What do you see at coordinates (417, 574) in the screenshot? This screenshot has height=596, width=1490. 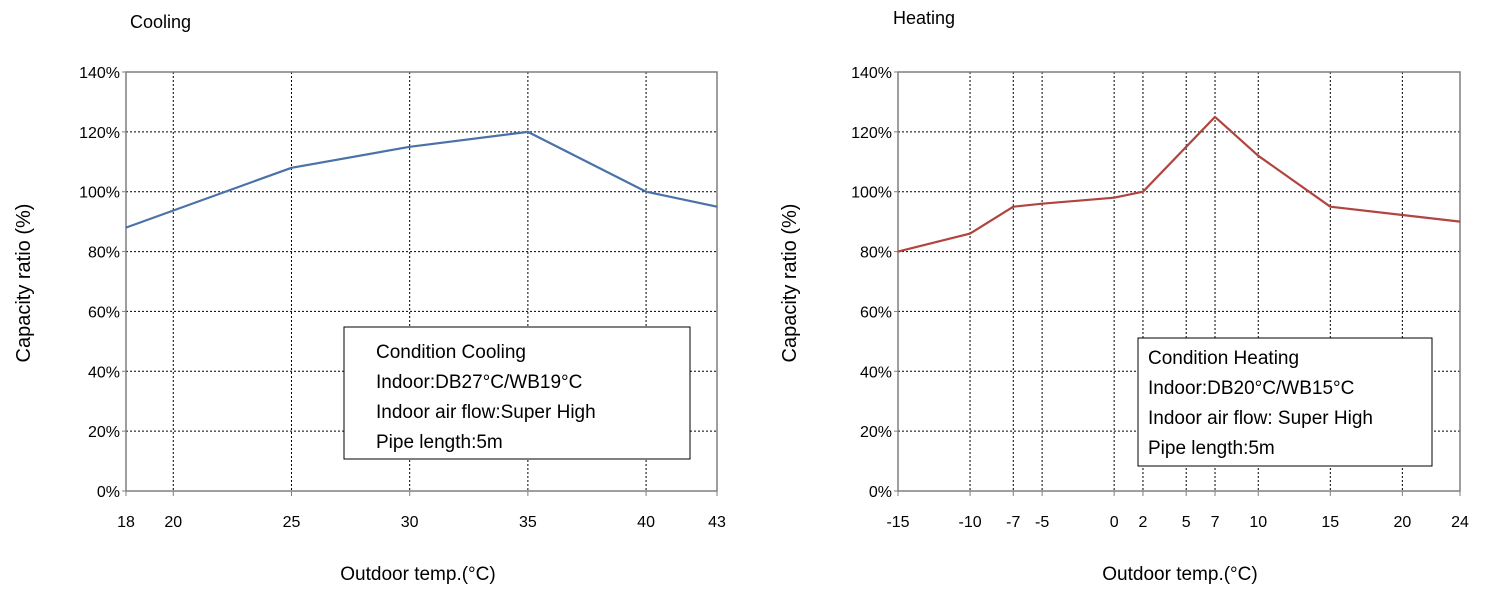 I see `cooling-x-axis-label: Outdoor temp.(°C)` at bounding box center [417, 574].